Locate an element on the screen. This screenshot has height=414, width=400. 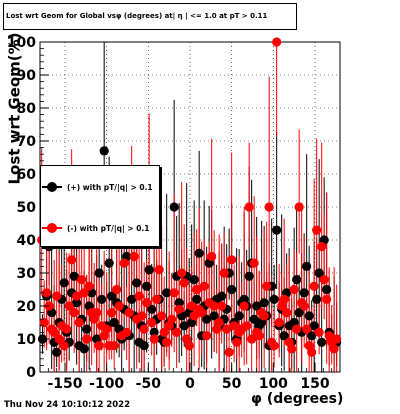
y-tick-label: 60 is located at coordinates (27, 175).